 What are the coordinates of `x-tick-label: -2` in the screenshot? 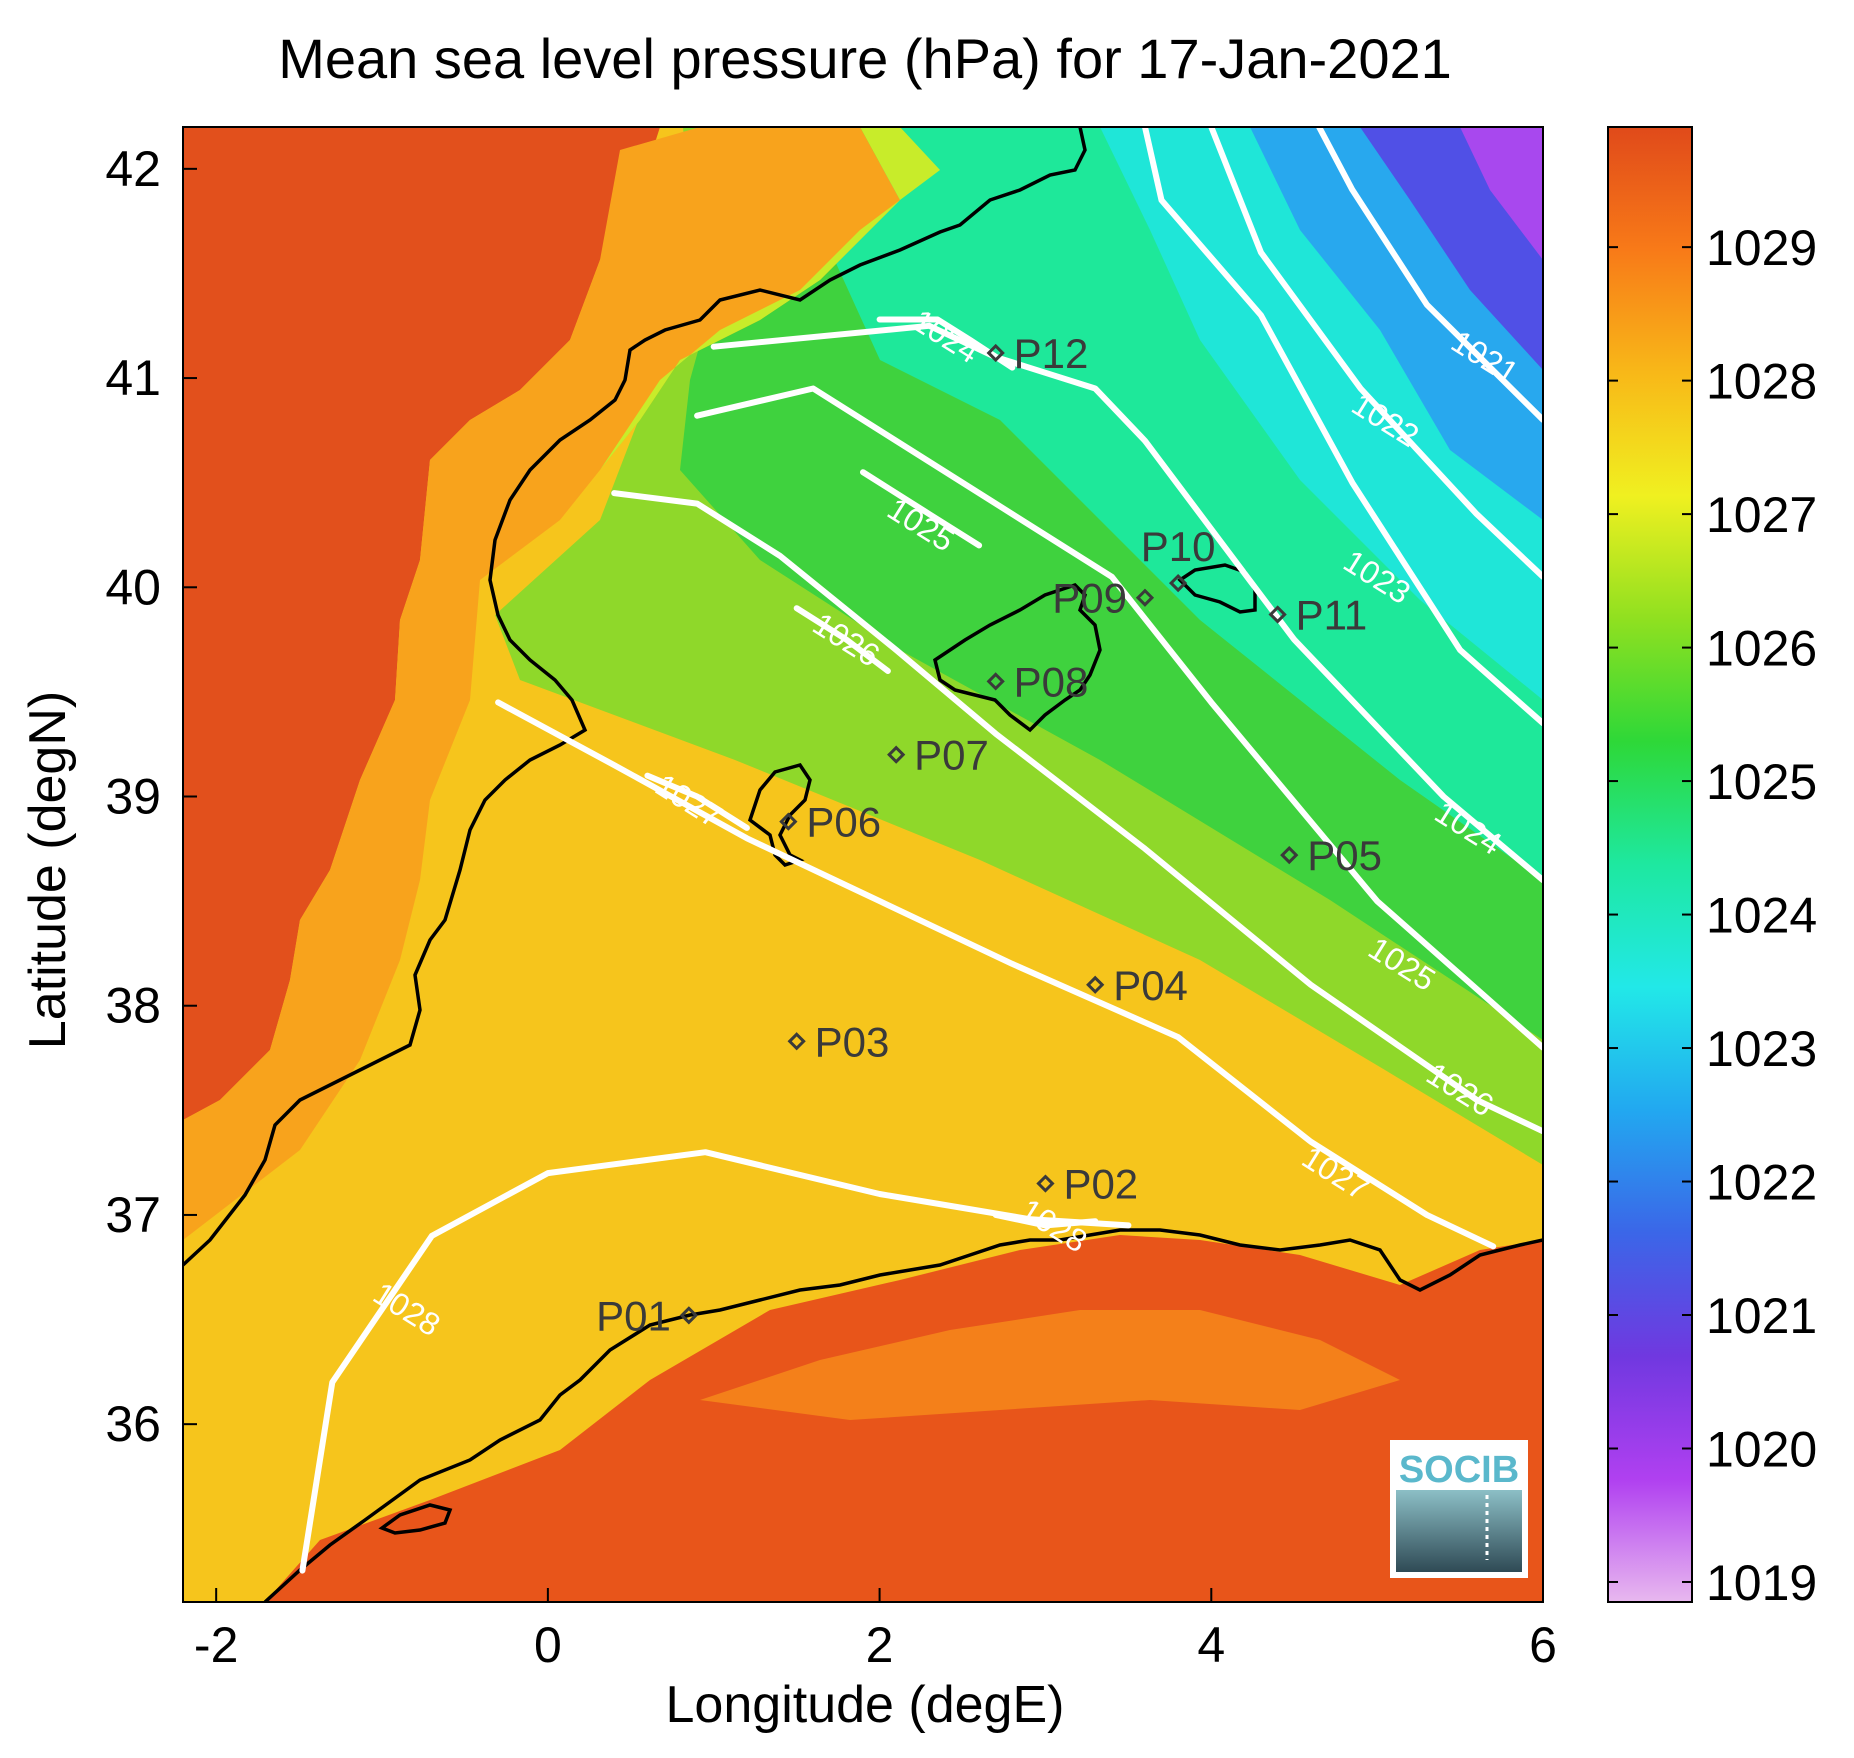 It's located at (216, 1645).